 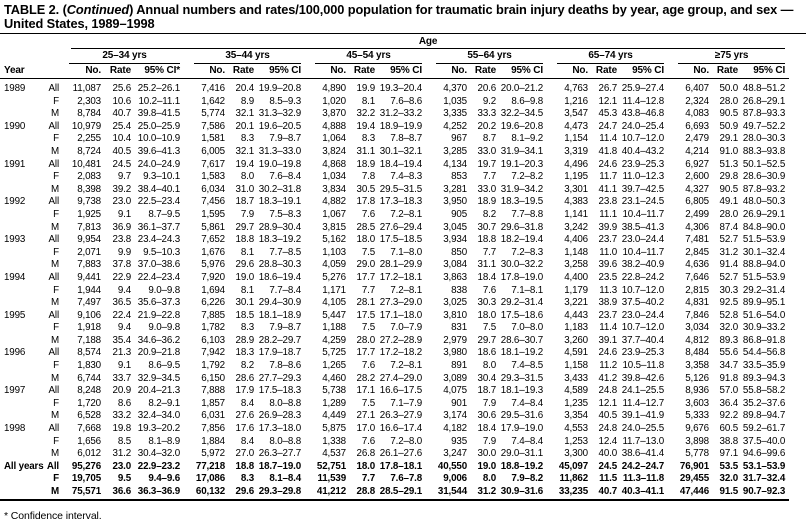 What do you see at coordinates (729, 429) in the screenshot?
I see `rate-cell: 60.5` at bounding box center [729, 429].